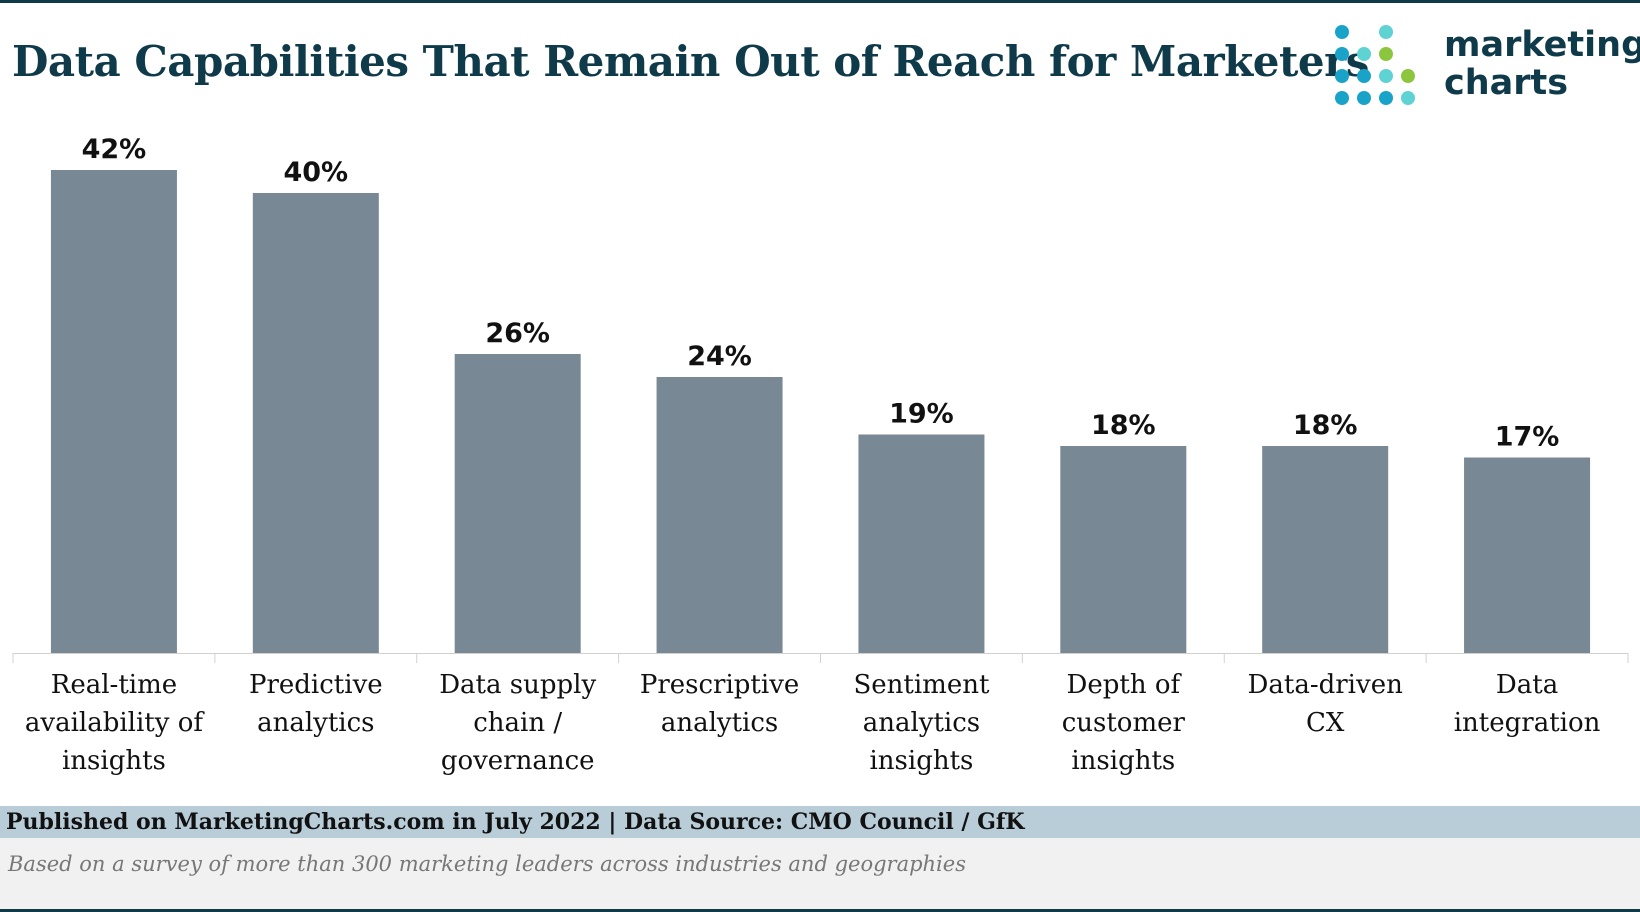 This screenshot has width=1640, height=912. I want to click on x-tick-label: Prescriptive, so click(719, 685).